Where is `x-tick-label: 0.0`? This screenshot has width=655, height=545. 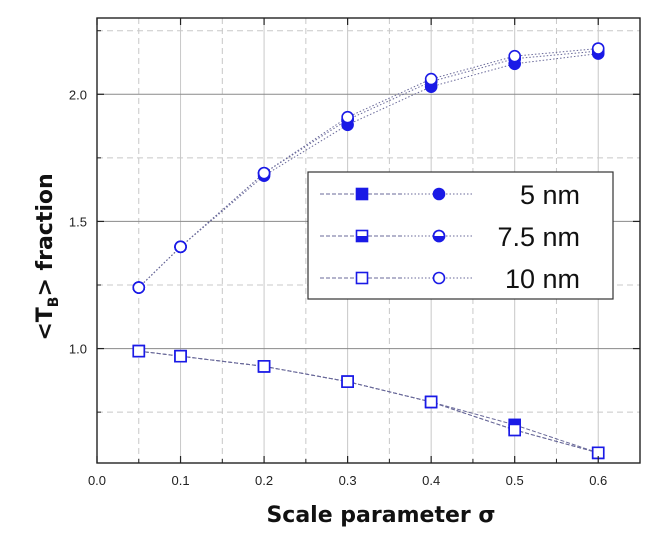 x-tick-label: 0.0 is located at coordinates (97, 480).